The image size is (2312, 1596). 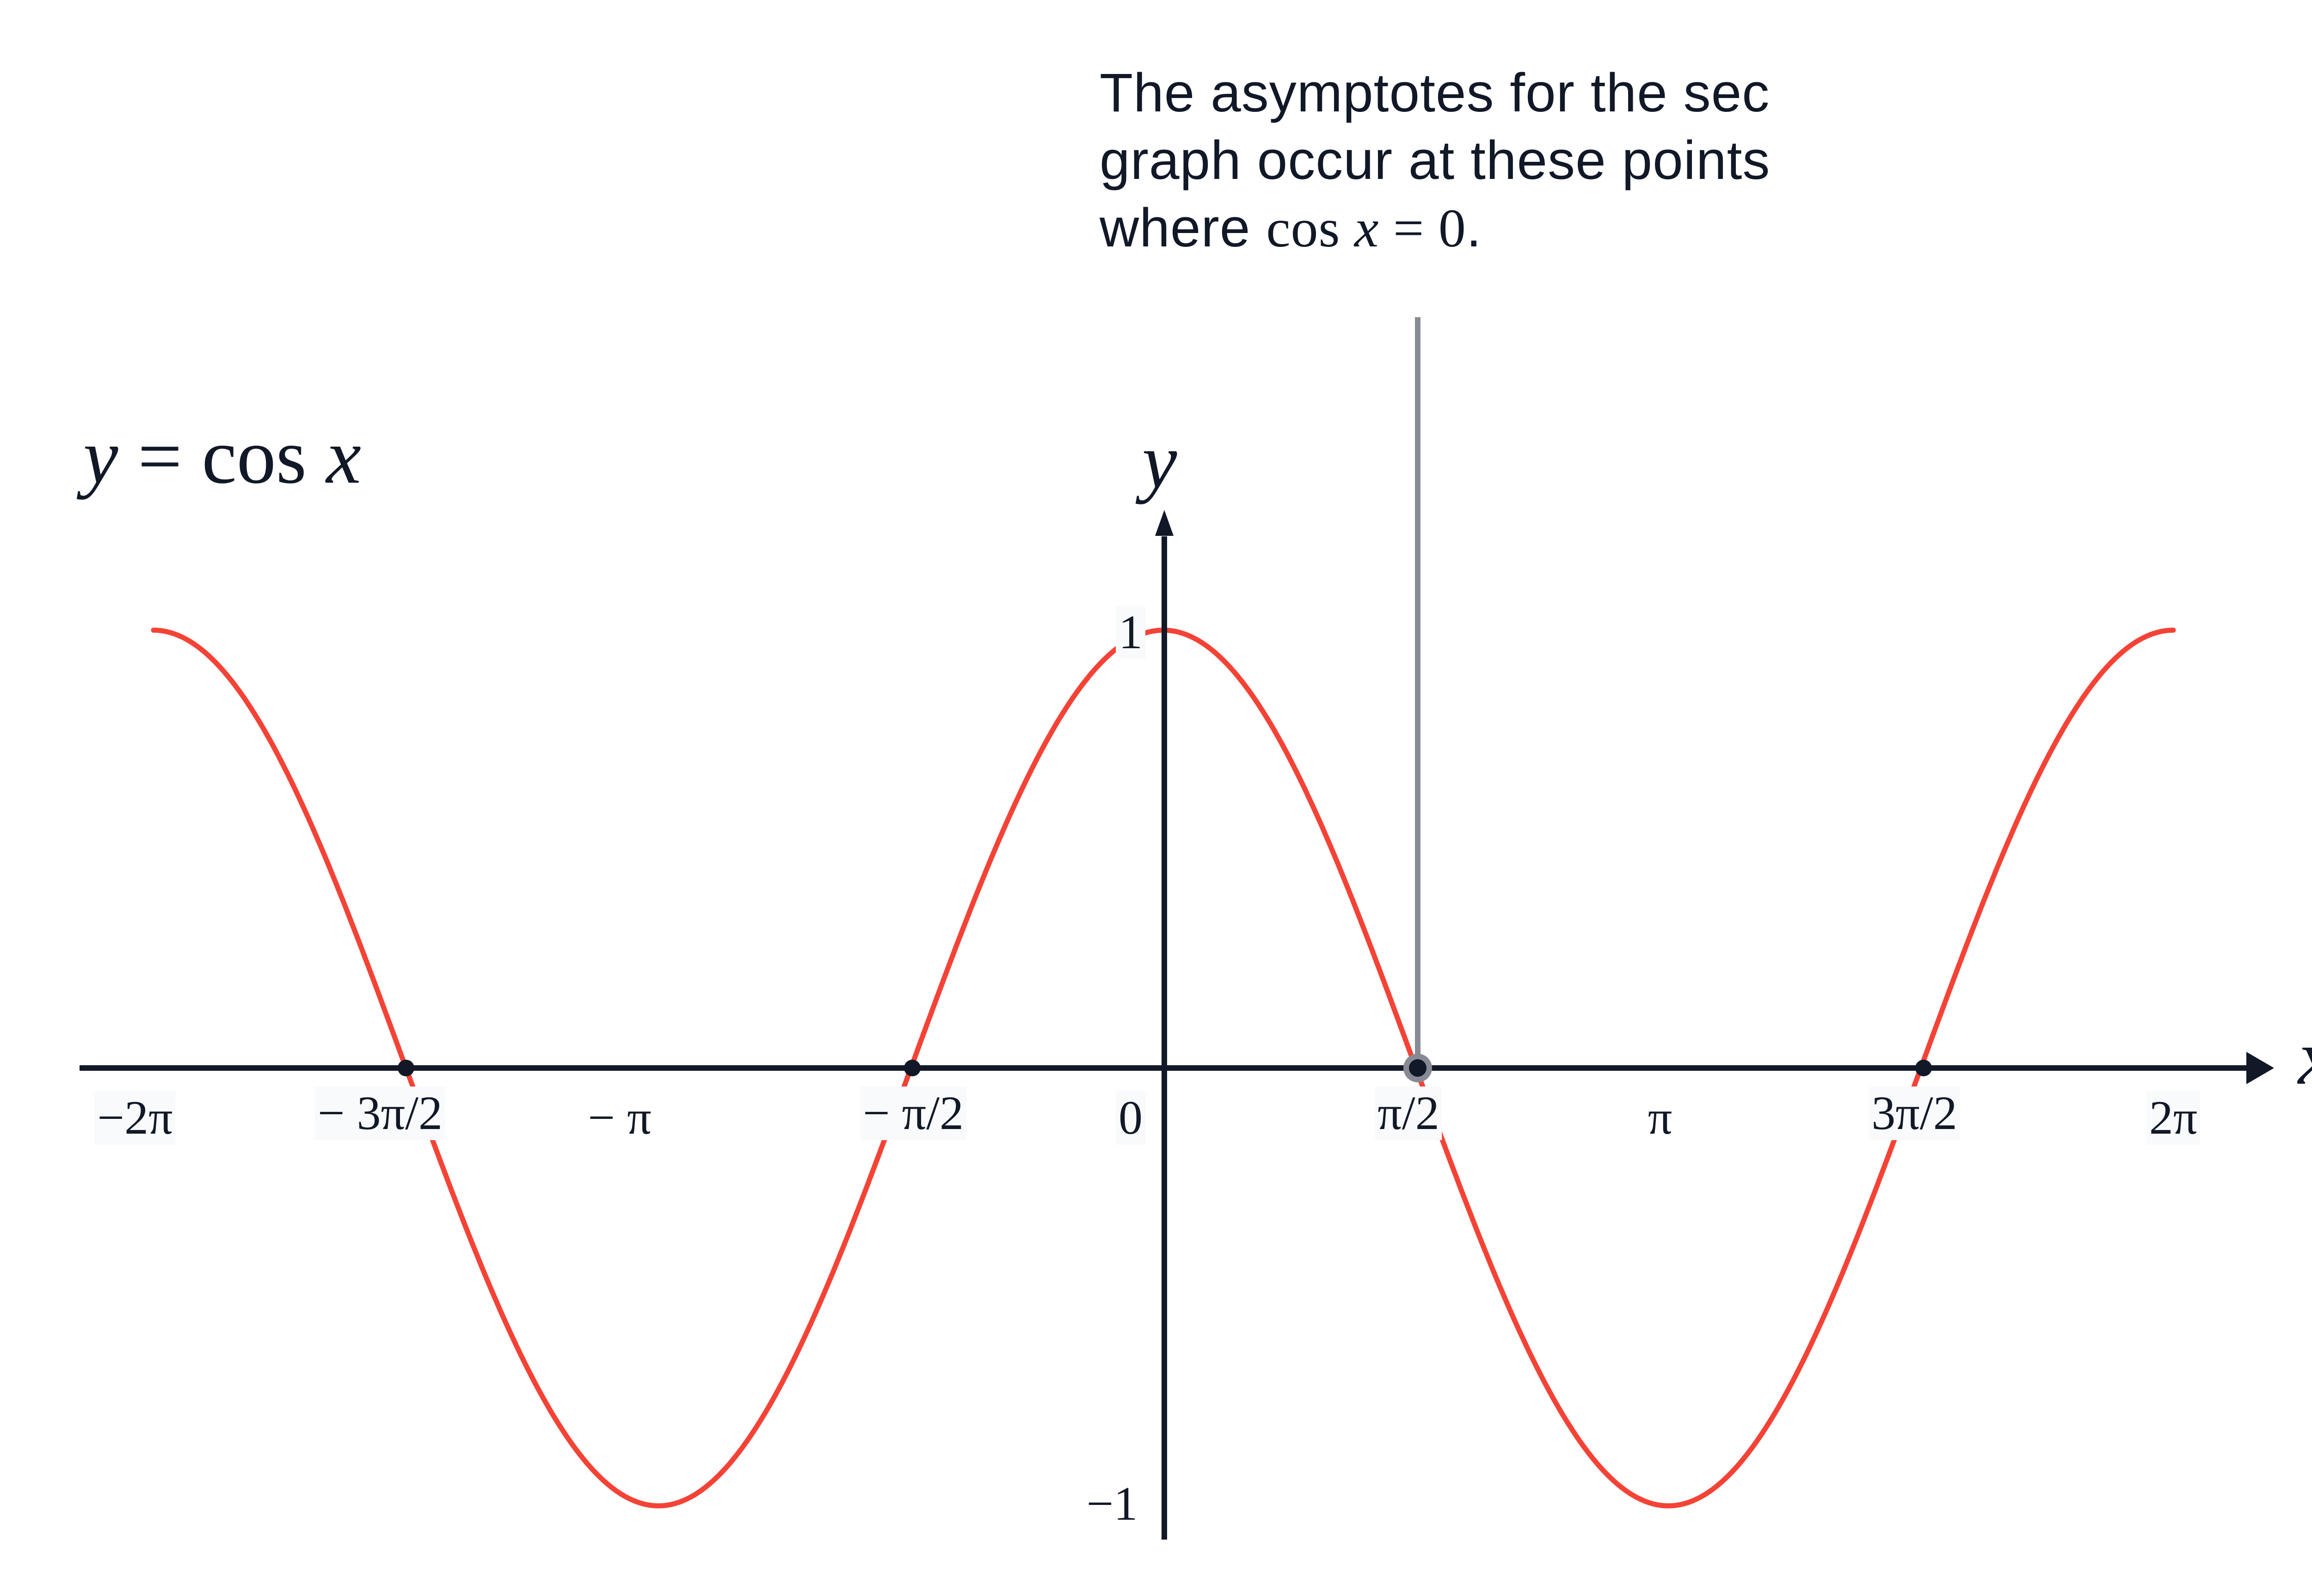 I want to click on annotation-line-1: The asymptotes for the sec, so click(x=1435, y=92).